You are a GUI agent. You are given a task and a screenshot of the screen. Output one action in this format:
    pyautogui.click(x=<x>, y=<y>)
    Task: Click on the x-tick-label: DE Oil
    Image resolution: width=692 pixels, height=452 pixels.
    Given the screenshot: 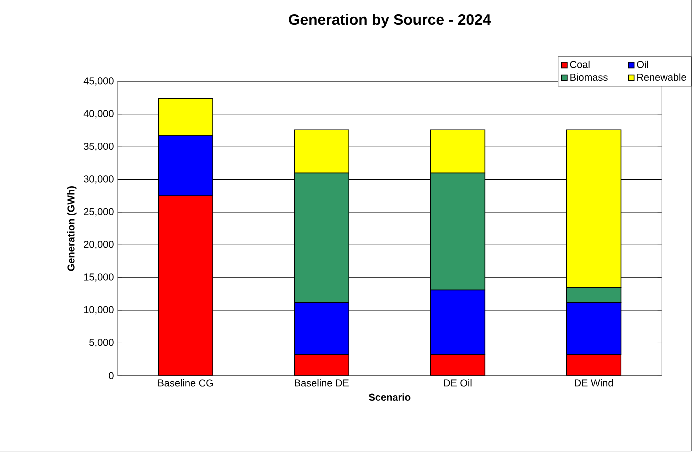 What is the action you would take?
    pyautogui.click(x=458, y=383)
    